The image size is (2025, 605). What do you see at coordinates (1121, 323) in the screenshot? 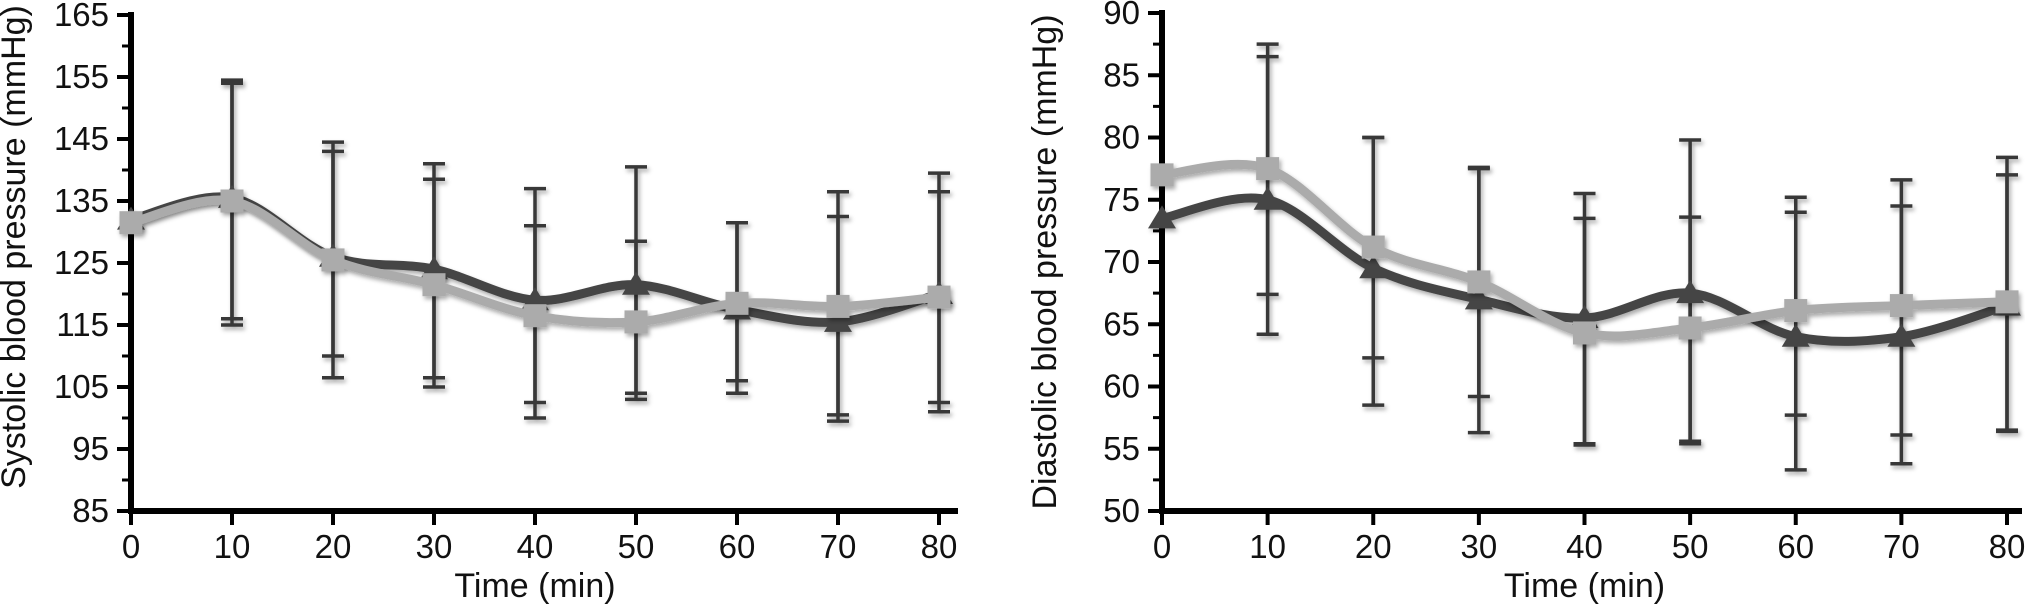
I see `y-tick-label: 65` at bounding box center [1121, 323].